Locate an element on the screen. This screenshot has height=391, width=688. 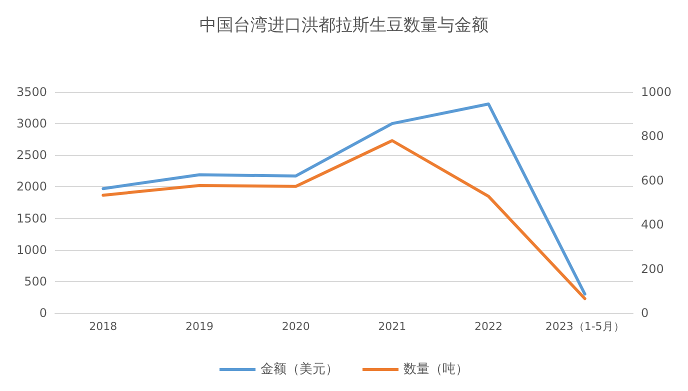
x-tick-label: 2022 is located at coordinates (488, 326).